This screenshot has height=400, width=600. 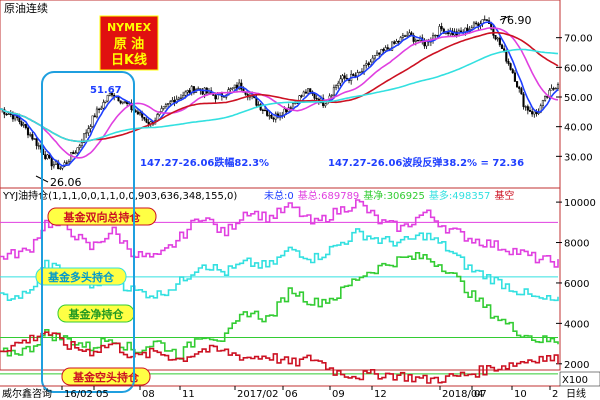 I want to click on highlight-box, so click(x=88, y=232).